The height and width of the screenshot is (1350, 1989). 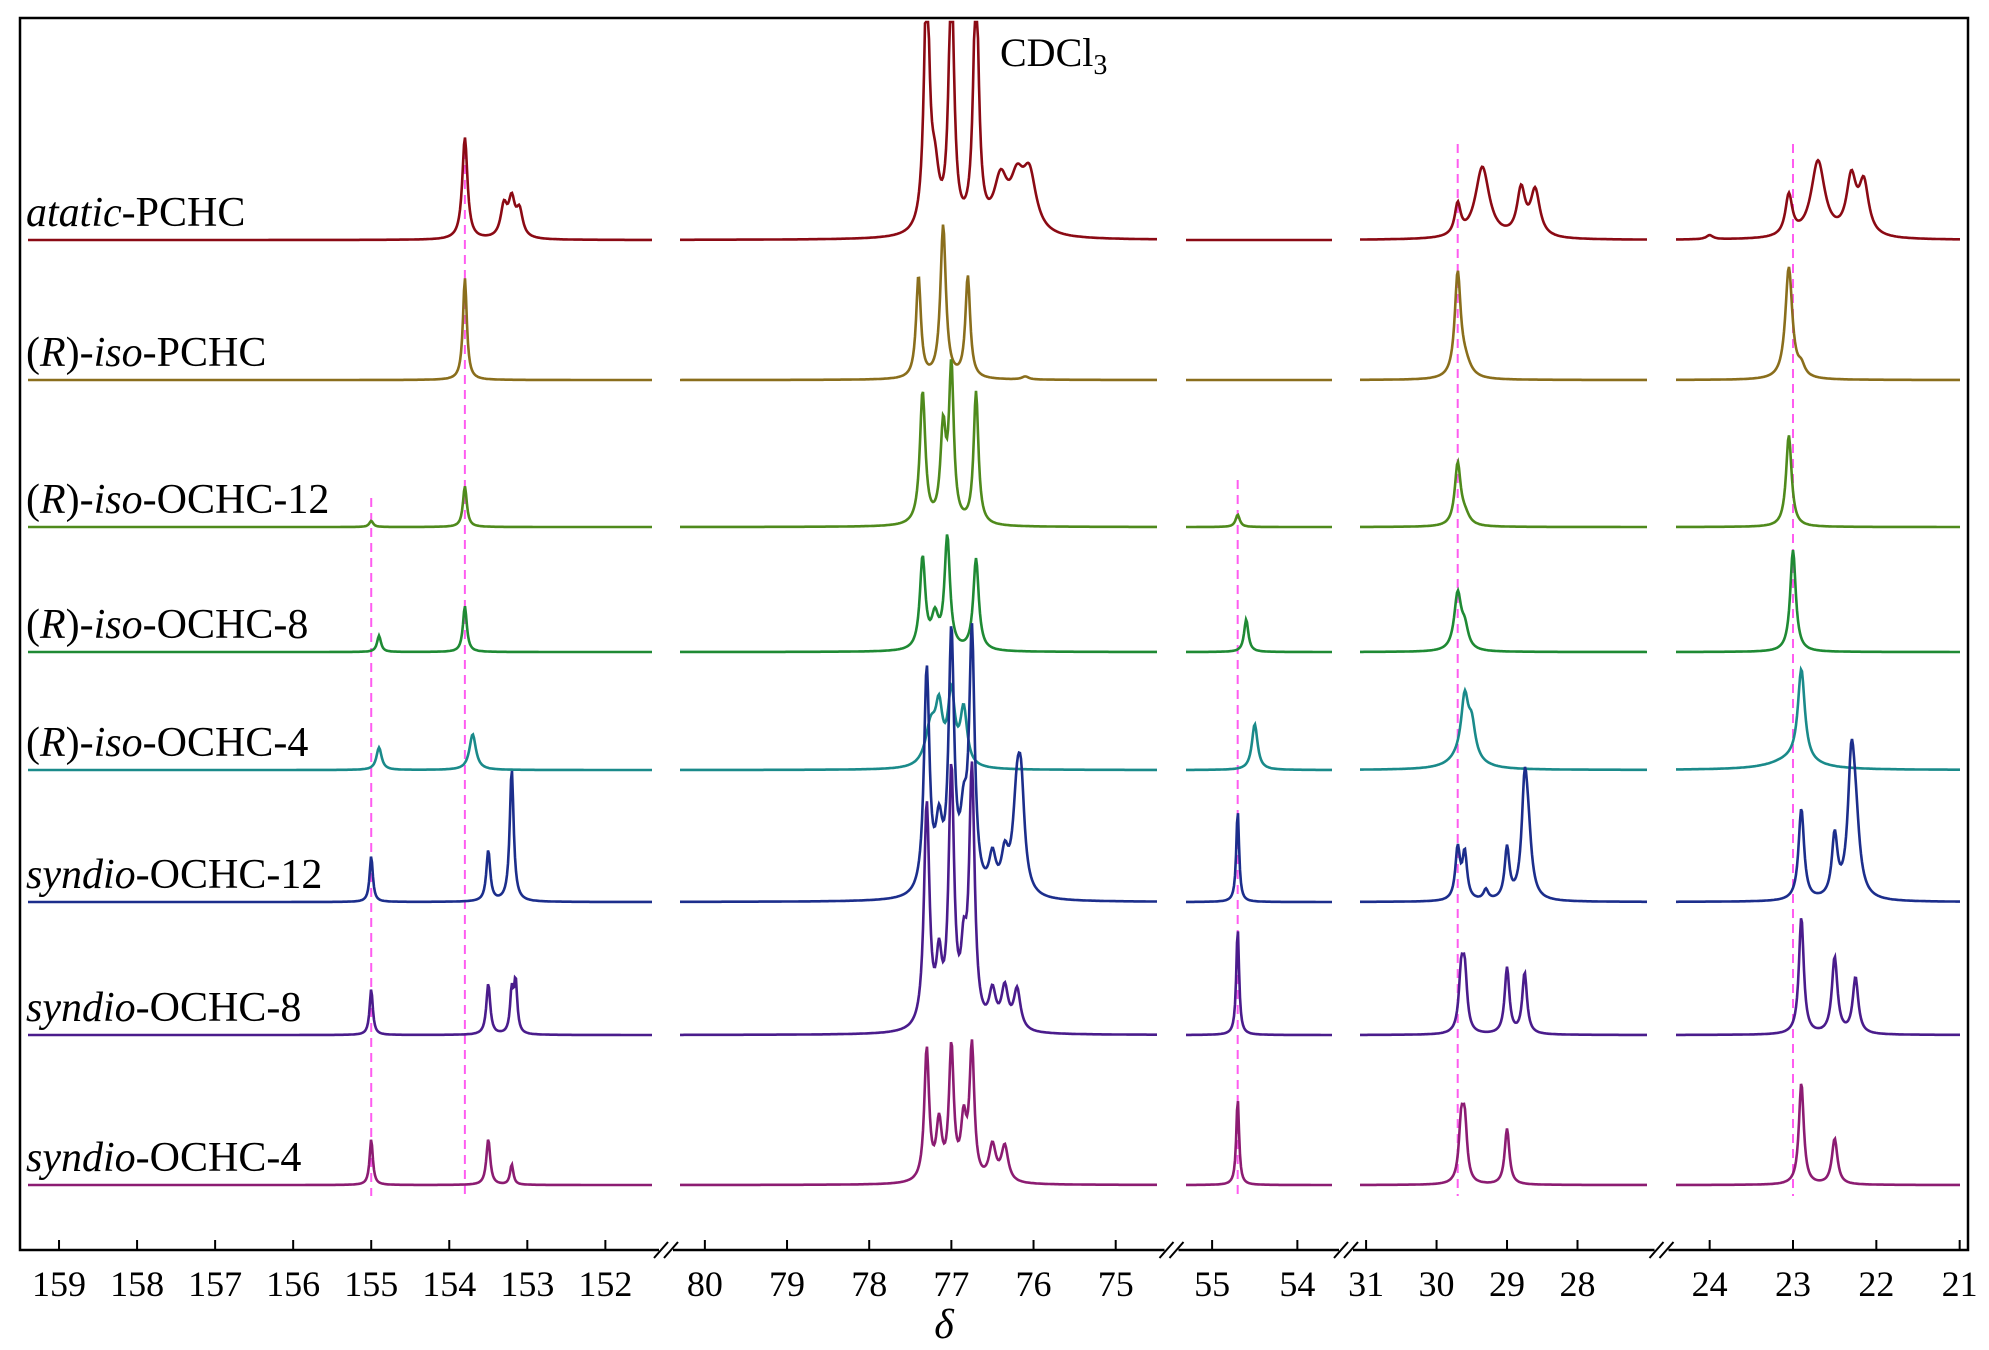 I want to click on series-label: syndio-OCHC-12, so click(x=174, y=875).